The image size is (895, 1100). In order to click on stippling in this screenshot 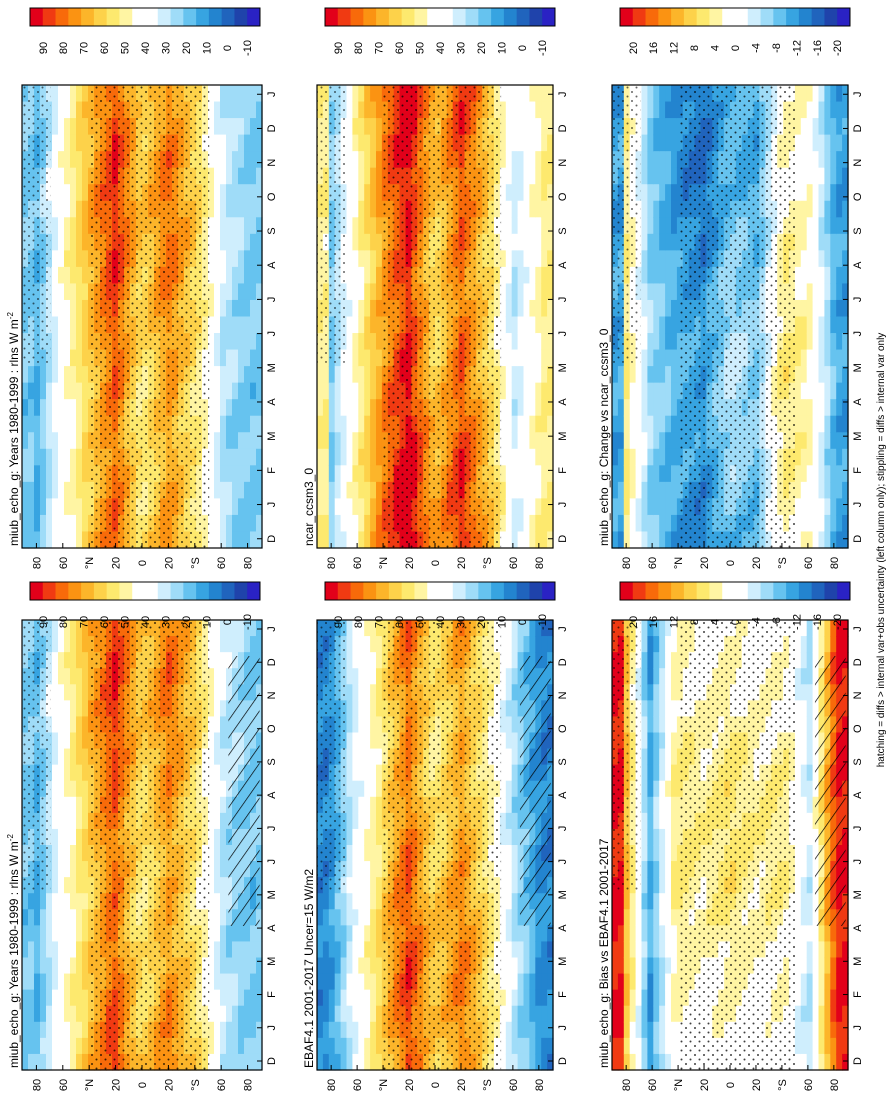, I will do `click(331, 755)`.